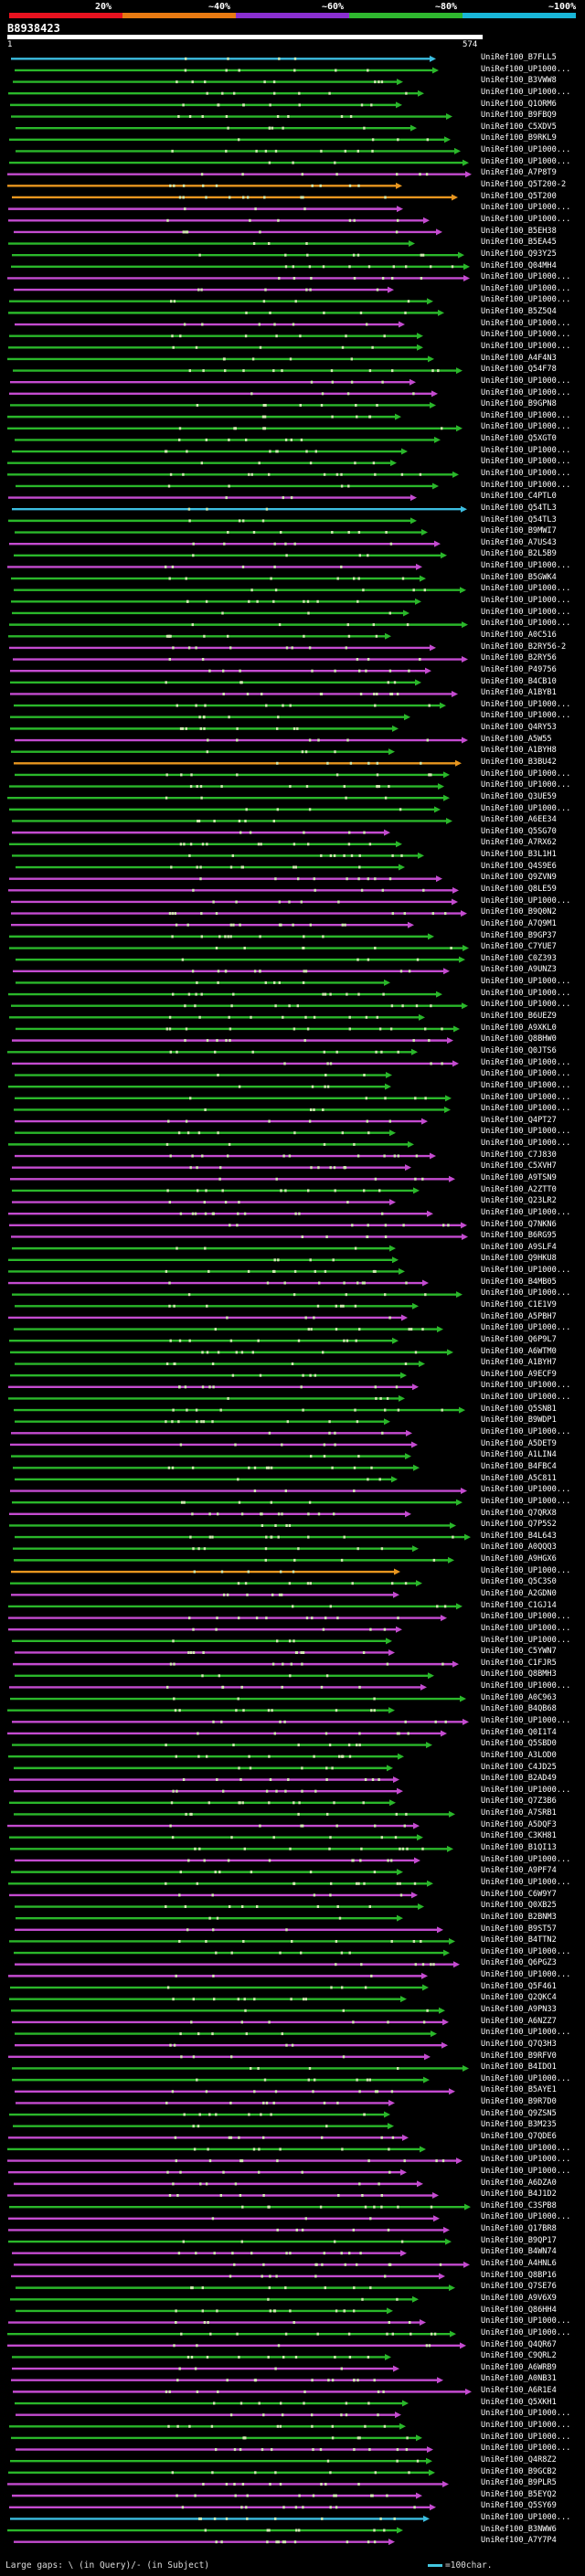 The width and height of the screenshot is (585, 2576). Describe the element at coordinates (519, 2067) in the screenshot. I see `hit-label: UniRef100_B4IDO1` at that location.